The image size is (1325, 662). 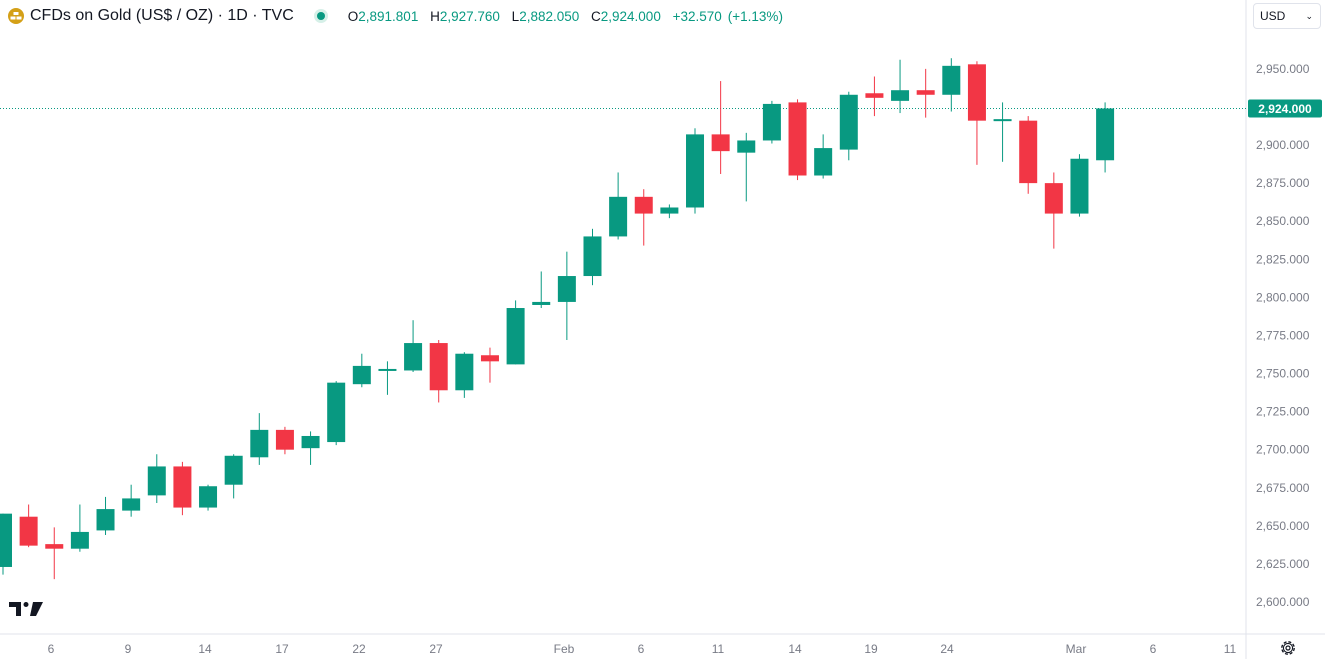 I want to click on y-tick-label: 2,900.000, so click(x=1283, y=145).